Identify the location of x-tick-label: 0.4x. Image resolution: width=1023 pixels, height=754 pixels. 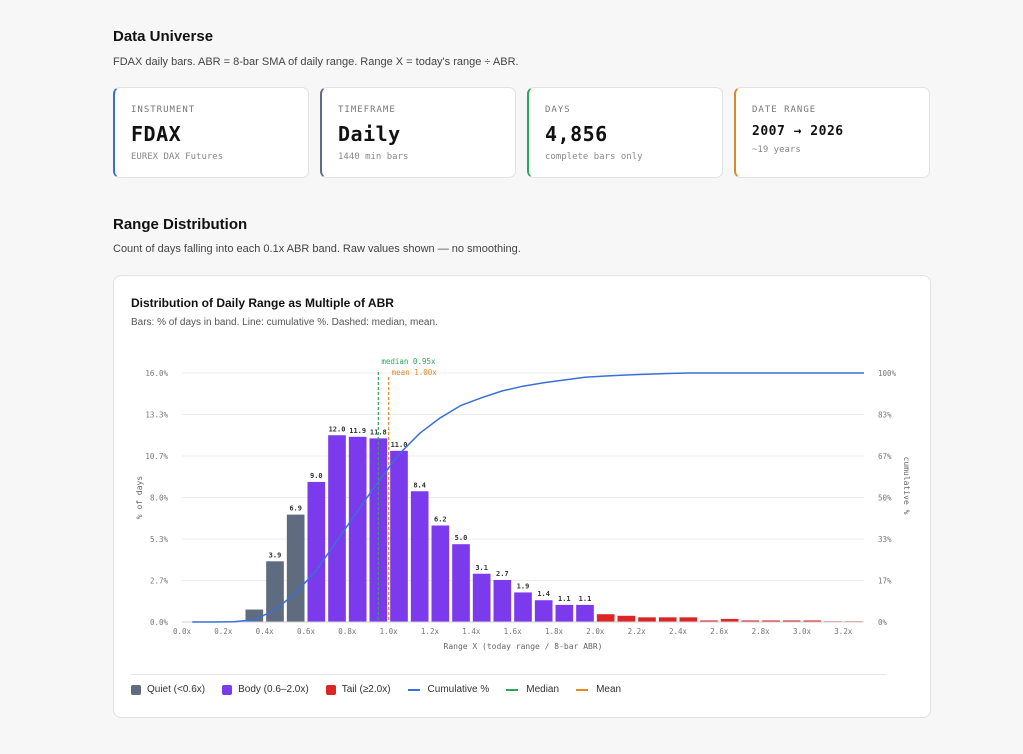
(265, 631).